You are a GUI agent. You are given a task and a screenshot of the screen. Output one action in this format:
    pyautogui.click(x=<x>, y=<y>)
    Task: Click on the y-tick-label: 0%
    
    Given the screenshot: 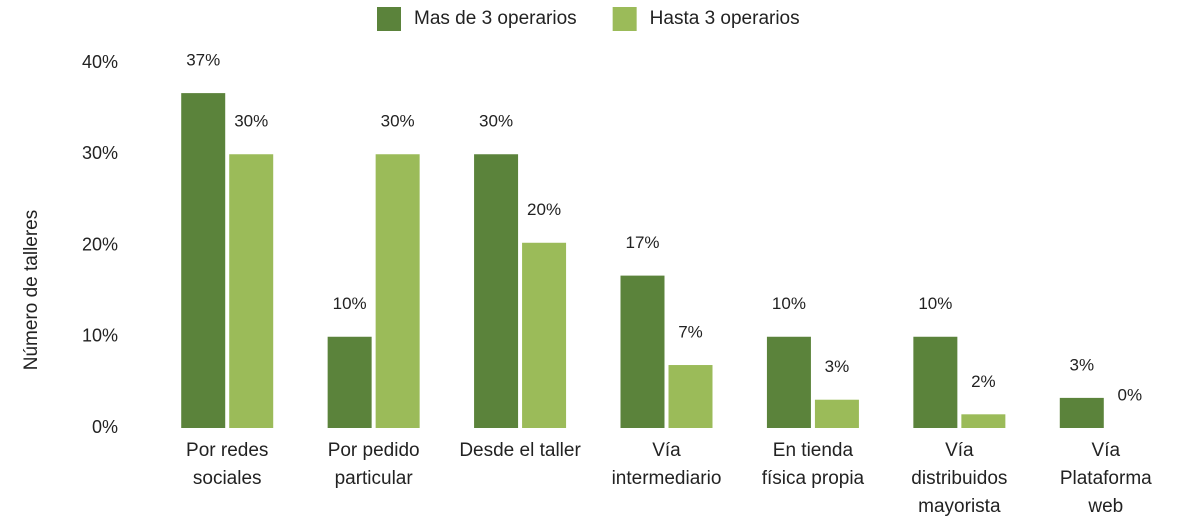 What is the action you would take?
    pyautogui.click(x=105, y=427)
    